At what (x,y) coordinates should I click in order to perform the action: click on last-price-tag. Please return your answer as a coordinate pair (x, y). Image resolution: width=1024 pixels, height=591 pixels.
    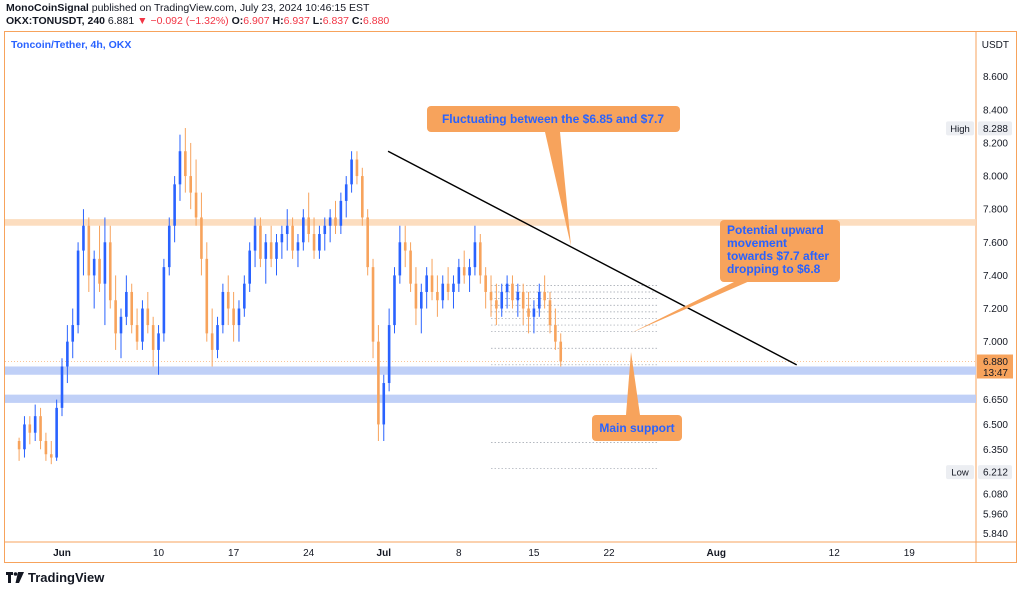
    Looking at the image, I should click on (995, 366).